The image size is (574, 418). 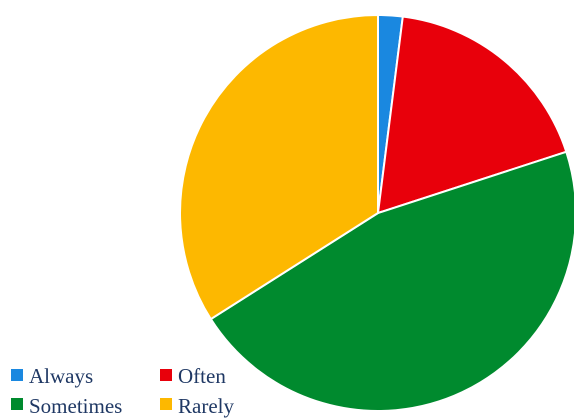 I want to click on legend-swatch-always, so click(x=17, y=375).